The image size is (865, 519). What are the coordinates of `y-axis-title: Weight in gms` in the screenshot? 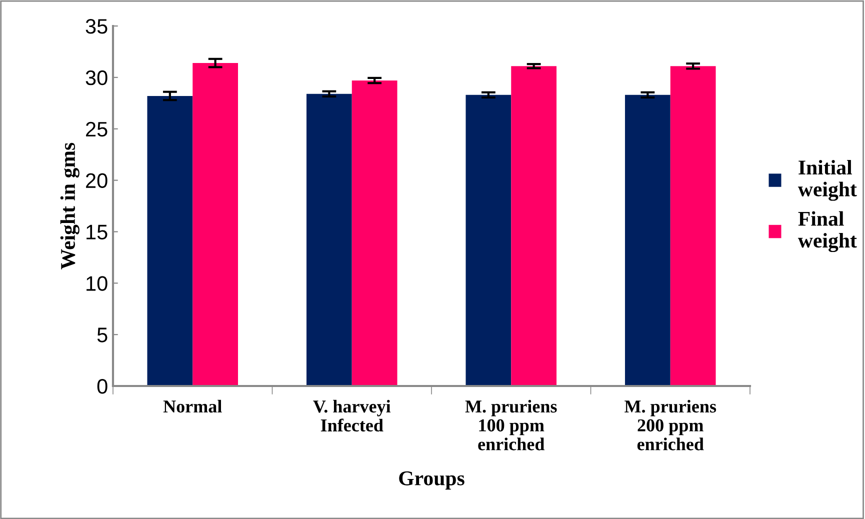 It's located at (70, 206).